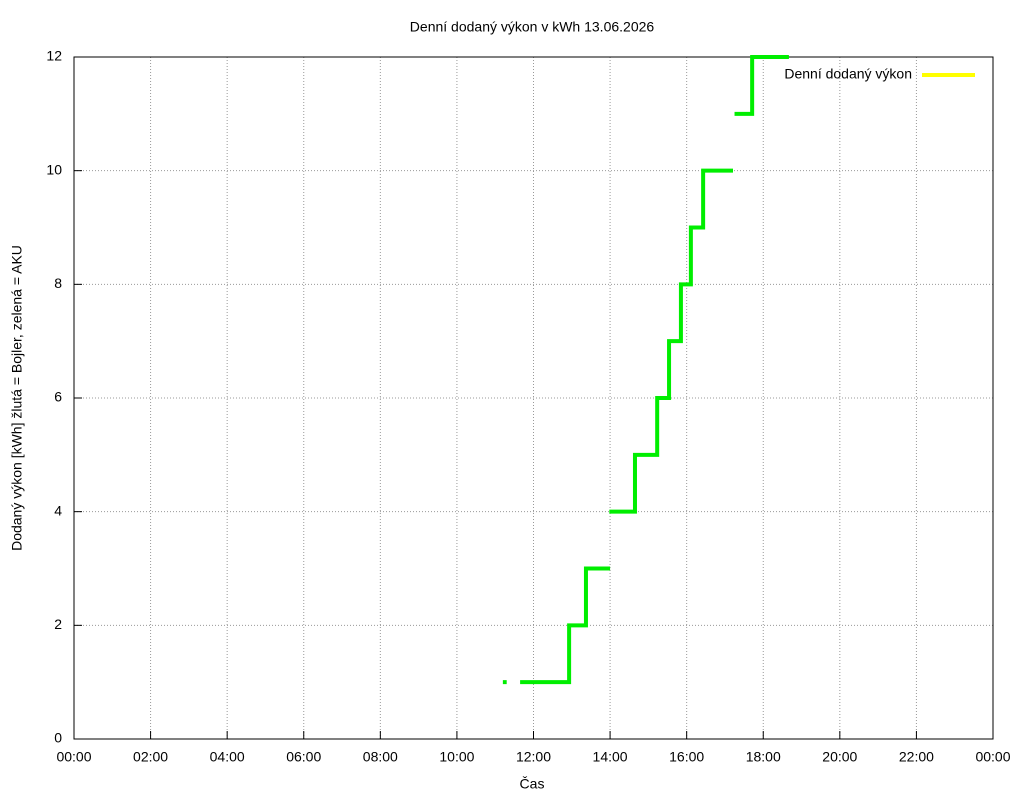 The image size is (1024, 800). What do you see at coordinates (54, 169) in the screenshot?
I see `y-tick-label: 10` at bounding box center [54, 169].